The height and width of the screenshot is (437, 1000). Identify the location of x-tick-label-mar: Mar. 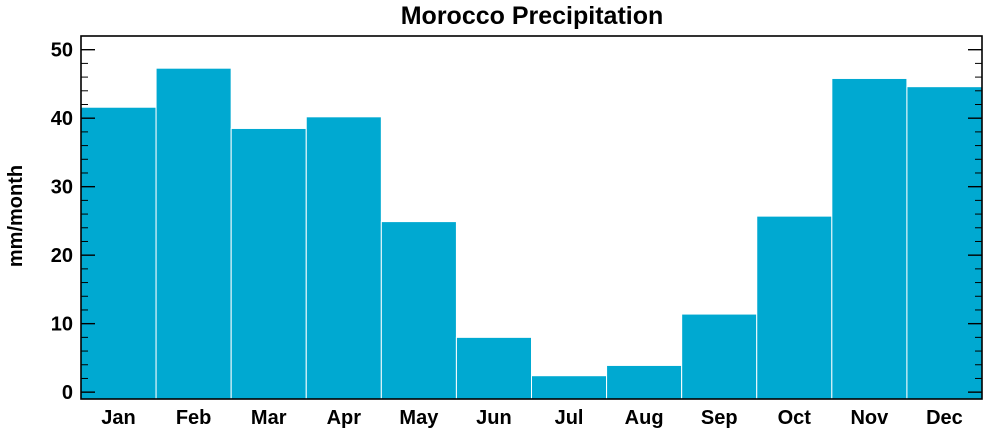
(269, 418).